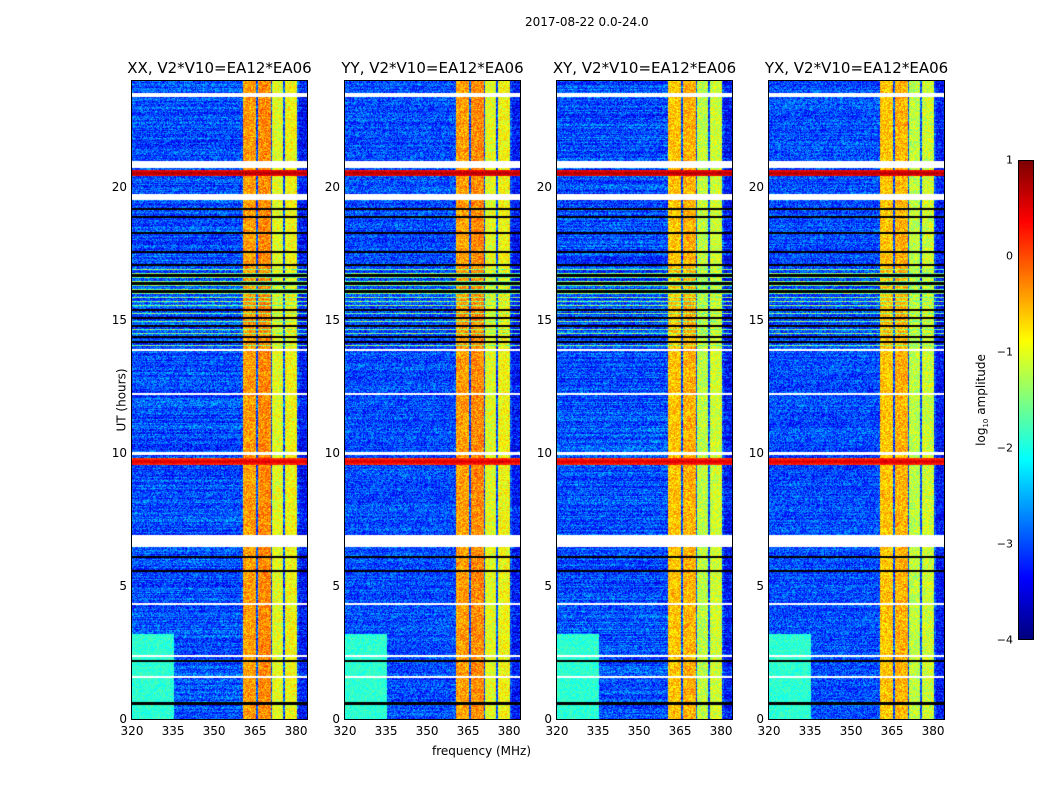 The width and height of the screenshot is (1050, 800). Describe the element at coordinates (1004, 640) in the screenshot. I see `colorbar-tick-label: −4` at that location.